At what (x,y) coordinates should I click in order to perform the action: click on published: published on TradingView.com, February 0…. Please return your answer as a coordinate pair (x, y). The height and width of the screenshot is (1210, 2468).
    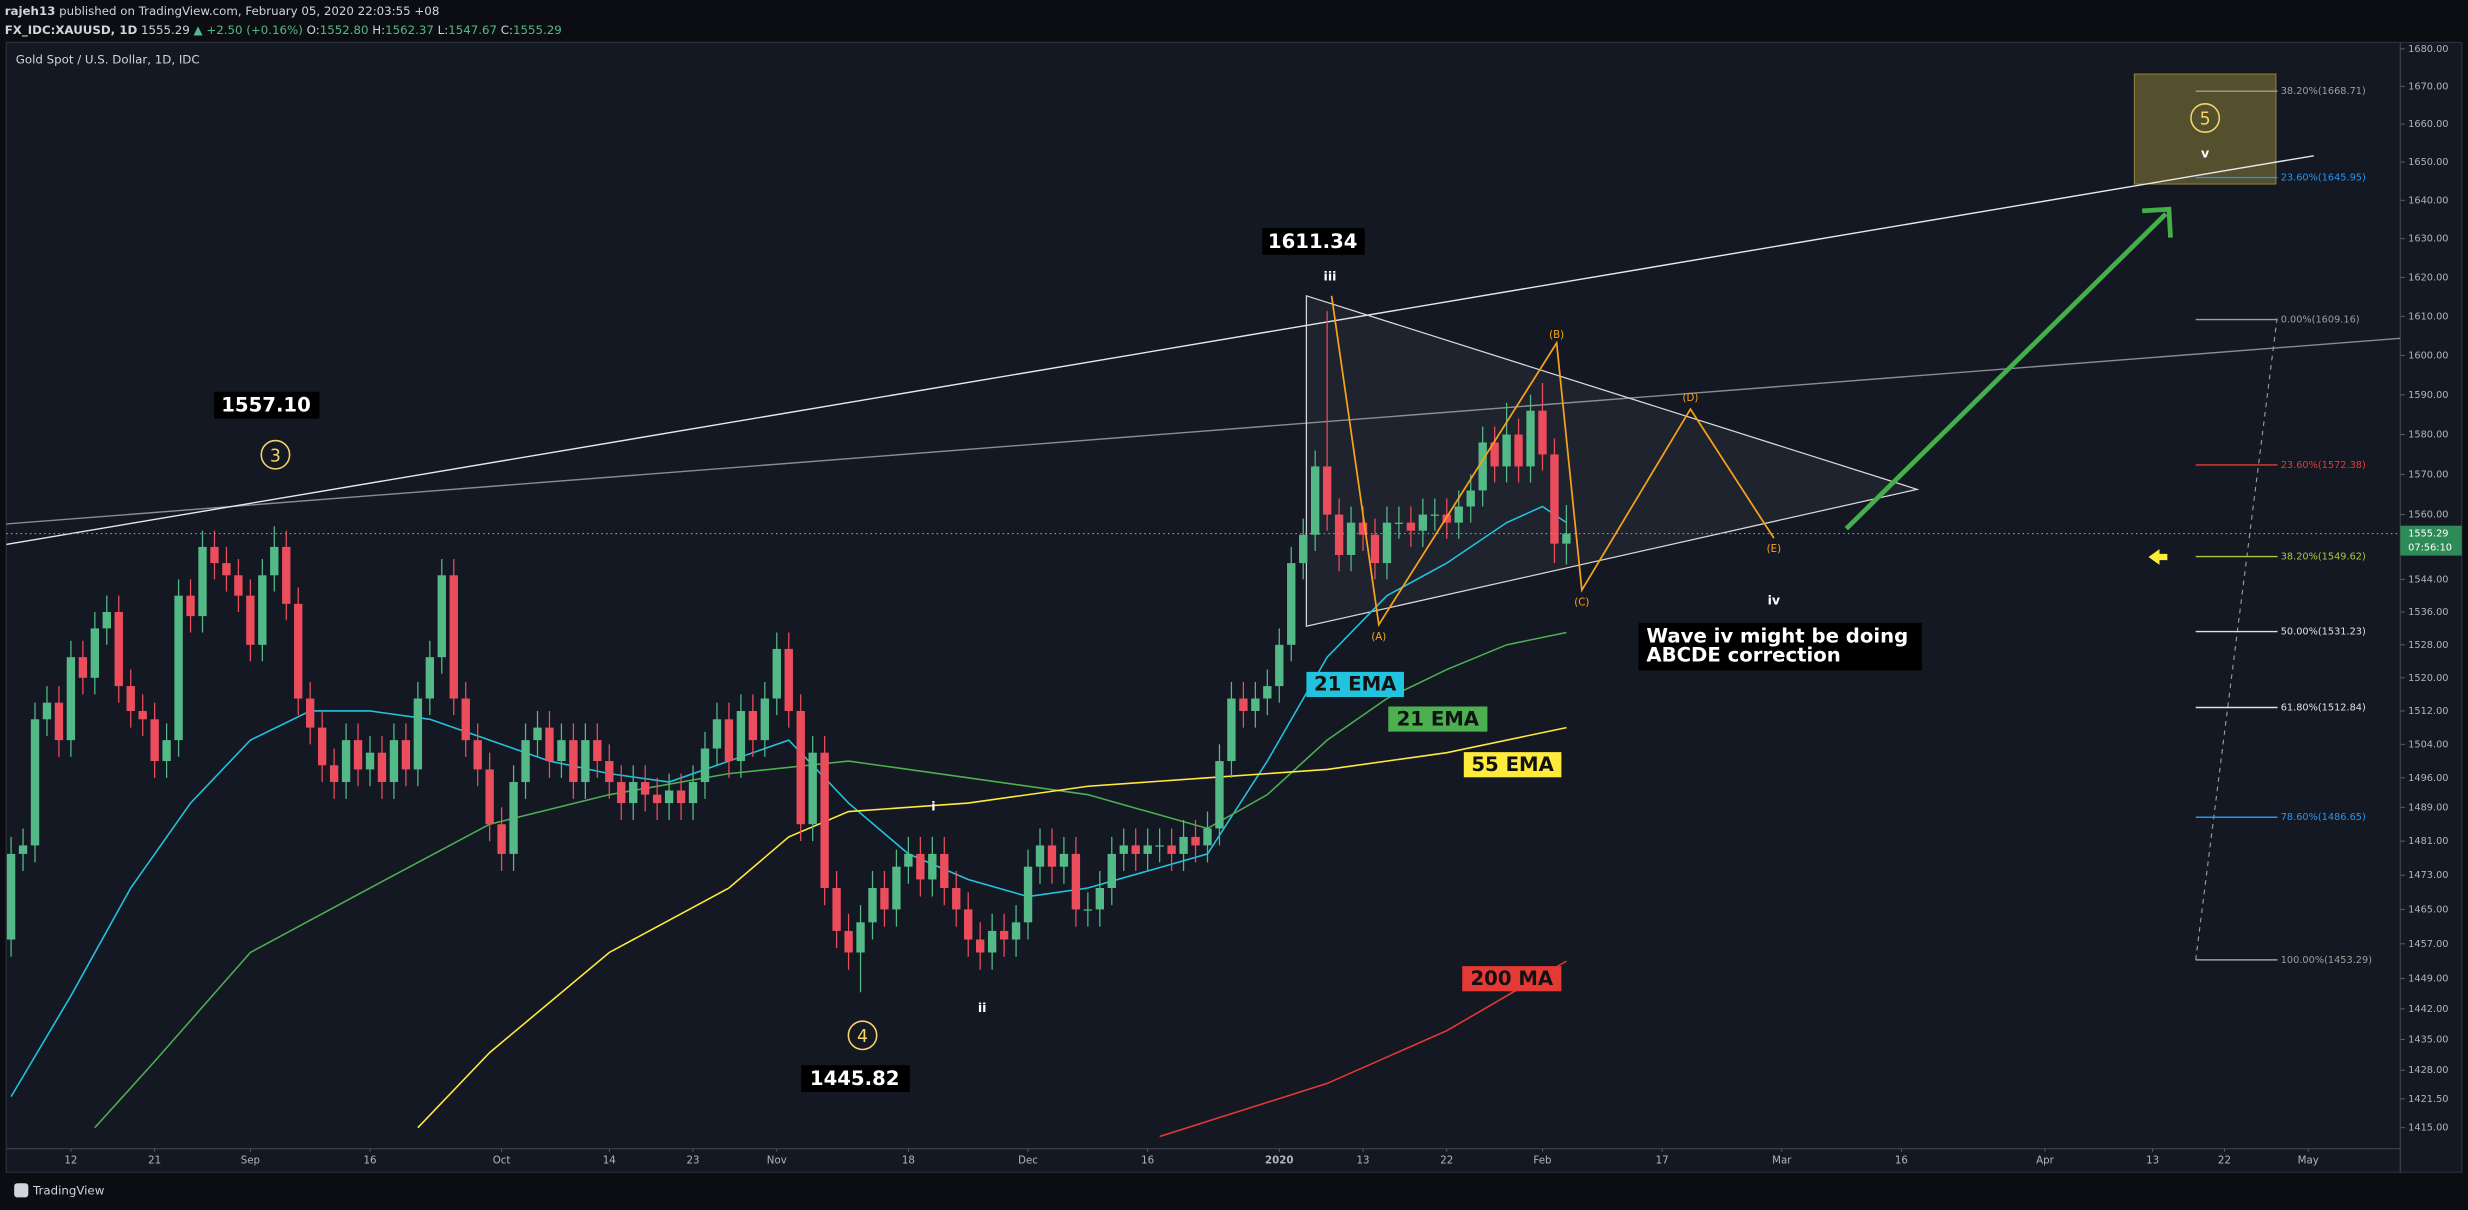
    Looking at the image, I should click on (247, 11).